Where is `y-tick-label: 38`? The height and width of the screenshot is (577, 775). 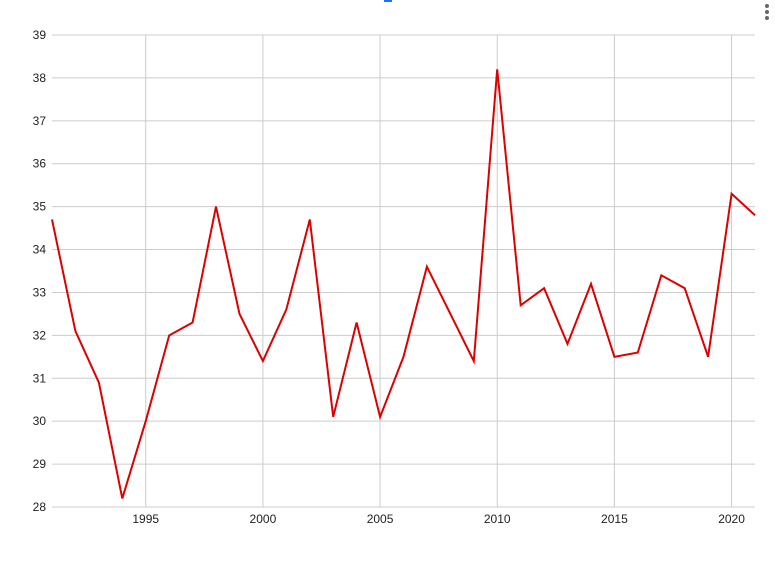
y-tick-label: 38 is located at coordinates (40, 78).